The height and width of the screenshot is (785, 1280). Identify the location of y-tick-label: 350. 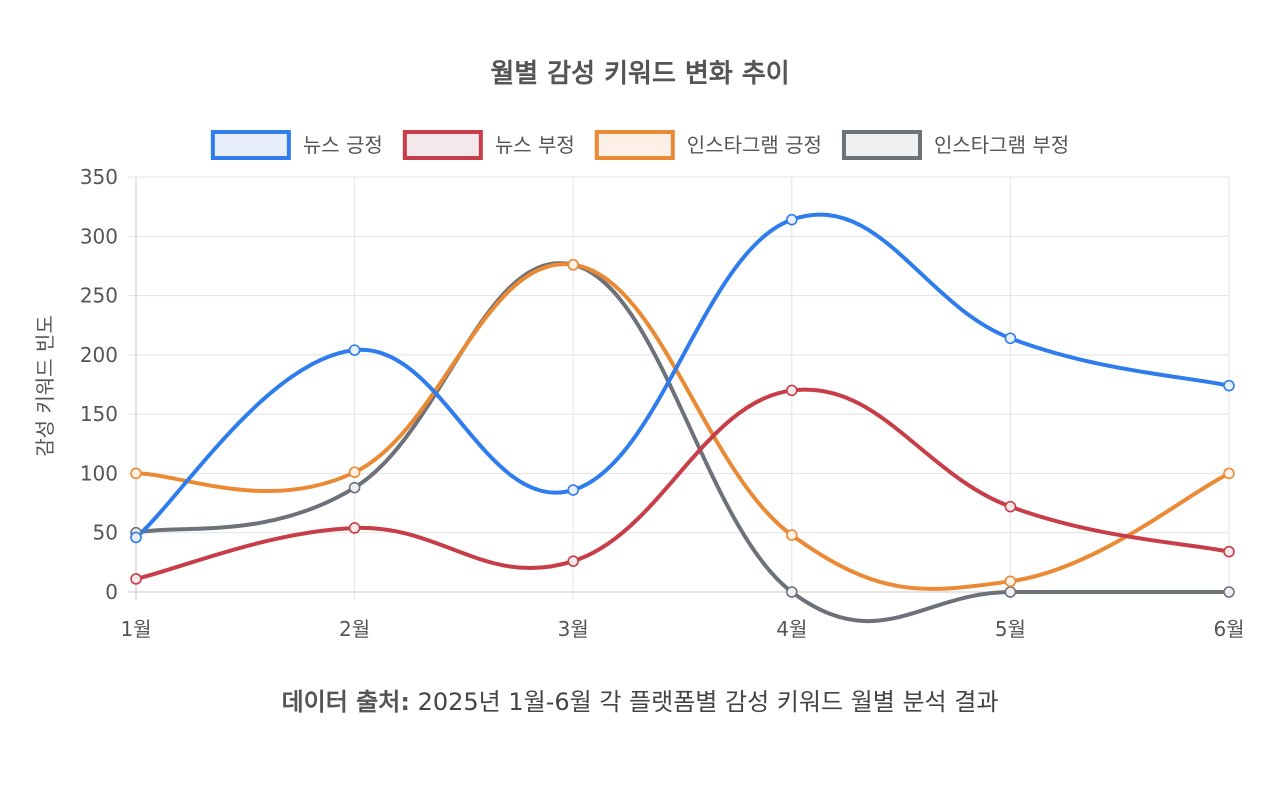
(99, 177).